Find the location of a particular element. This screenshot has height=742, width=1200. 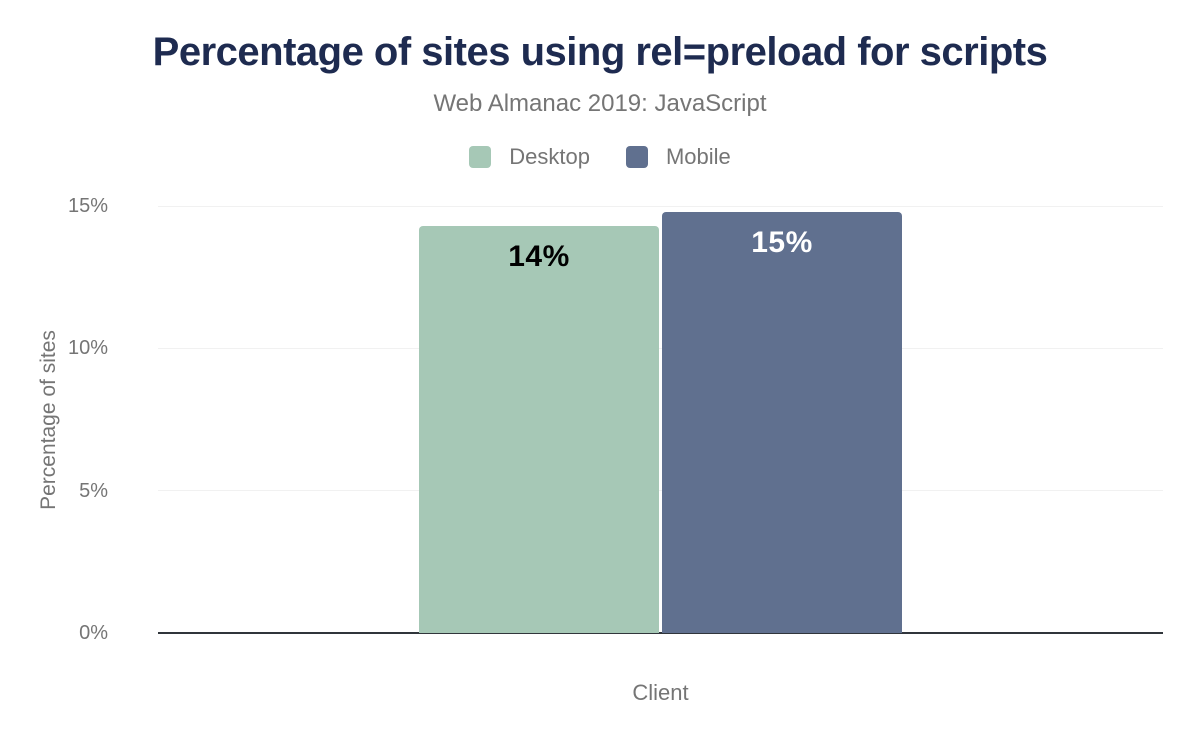

bar-mobile: 15% is located at coordinates (782, 422).